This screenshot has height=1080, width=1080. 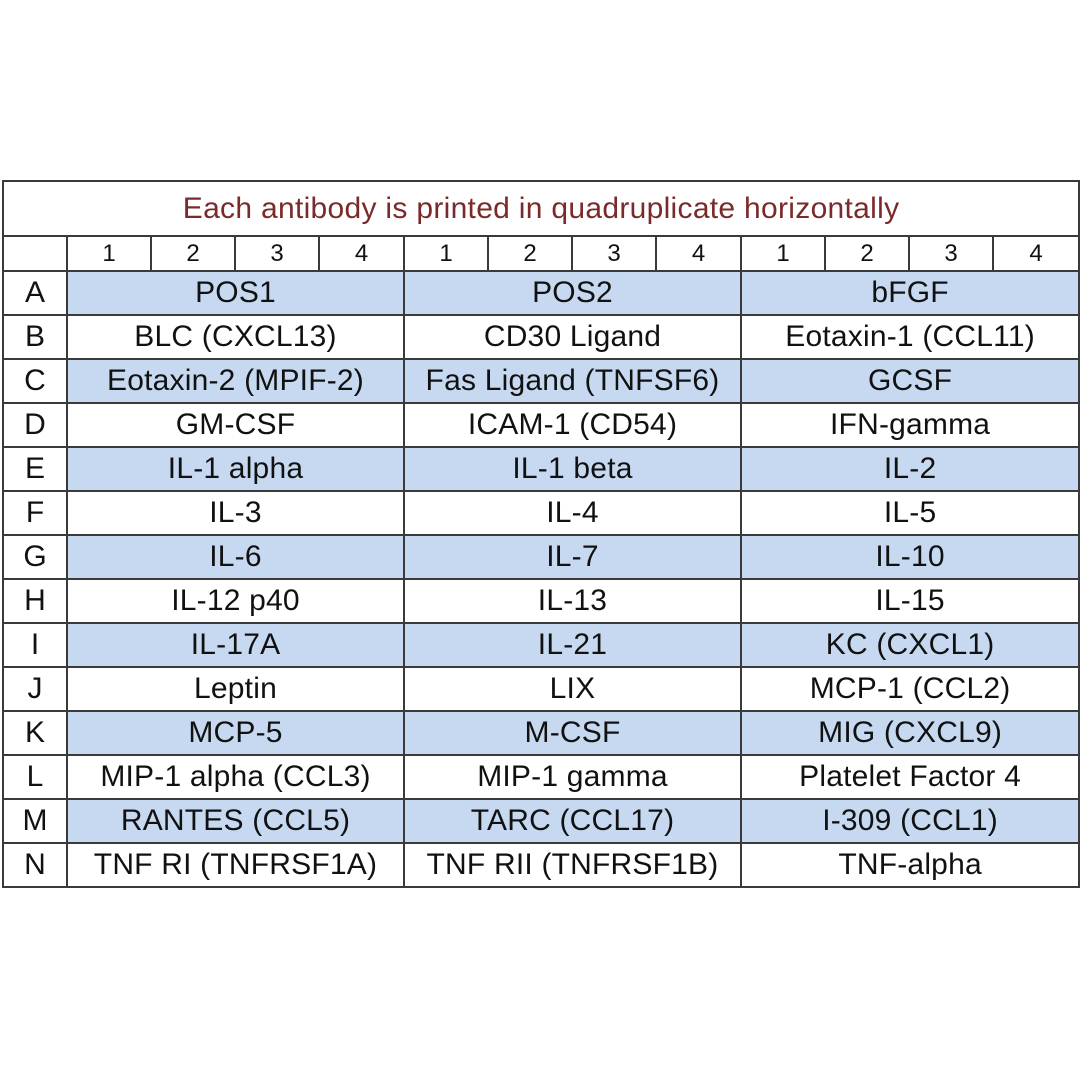 What do you see at coordinates (909, 645) in the screenshot?
I see `antibody-cell: KC (CXCL1)` at bounding box center [909, 645].